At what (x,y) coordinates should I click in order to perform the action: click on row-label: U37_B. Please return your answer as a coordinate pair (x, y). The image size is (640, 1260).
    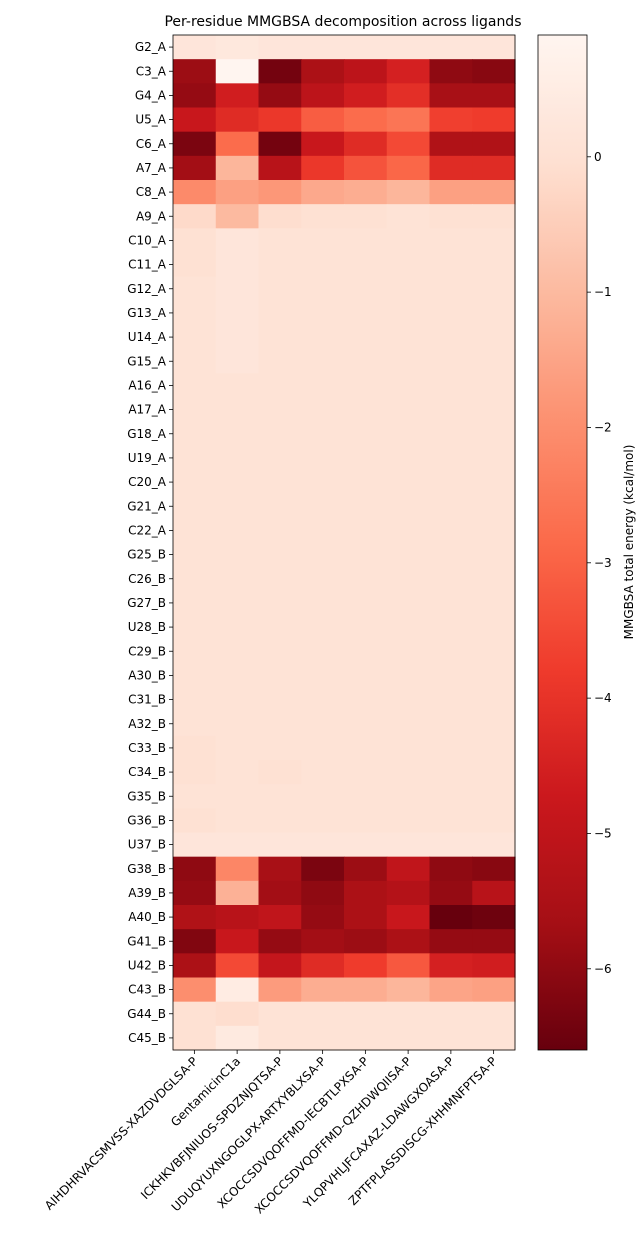
    Looking at the image, I should click on (147, 845).